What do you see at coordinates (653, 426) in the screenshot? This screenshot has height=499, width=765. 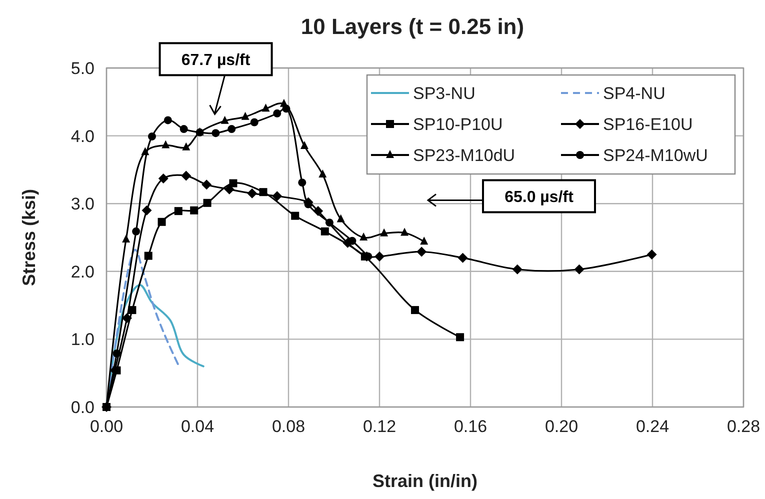 I see `x-tick-label: 0.24` at bounding box center [653, 426].